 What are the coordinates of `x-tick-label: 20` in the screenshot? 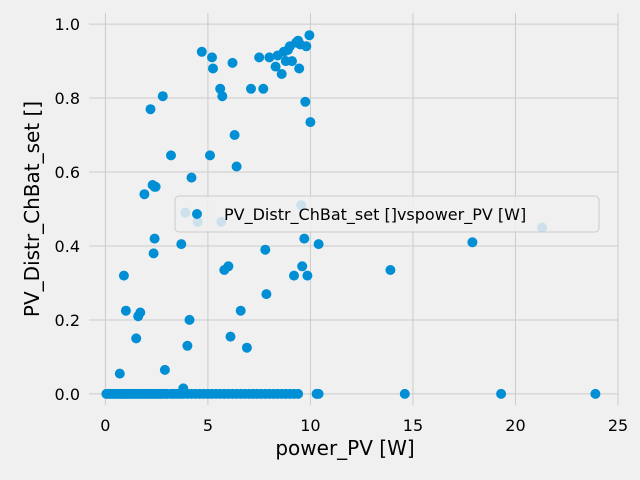 It's located at (515, 425).